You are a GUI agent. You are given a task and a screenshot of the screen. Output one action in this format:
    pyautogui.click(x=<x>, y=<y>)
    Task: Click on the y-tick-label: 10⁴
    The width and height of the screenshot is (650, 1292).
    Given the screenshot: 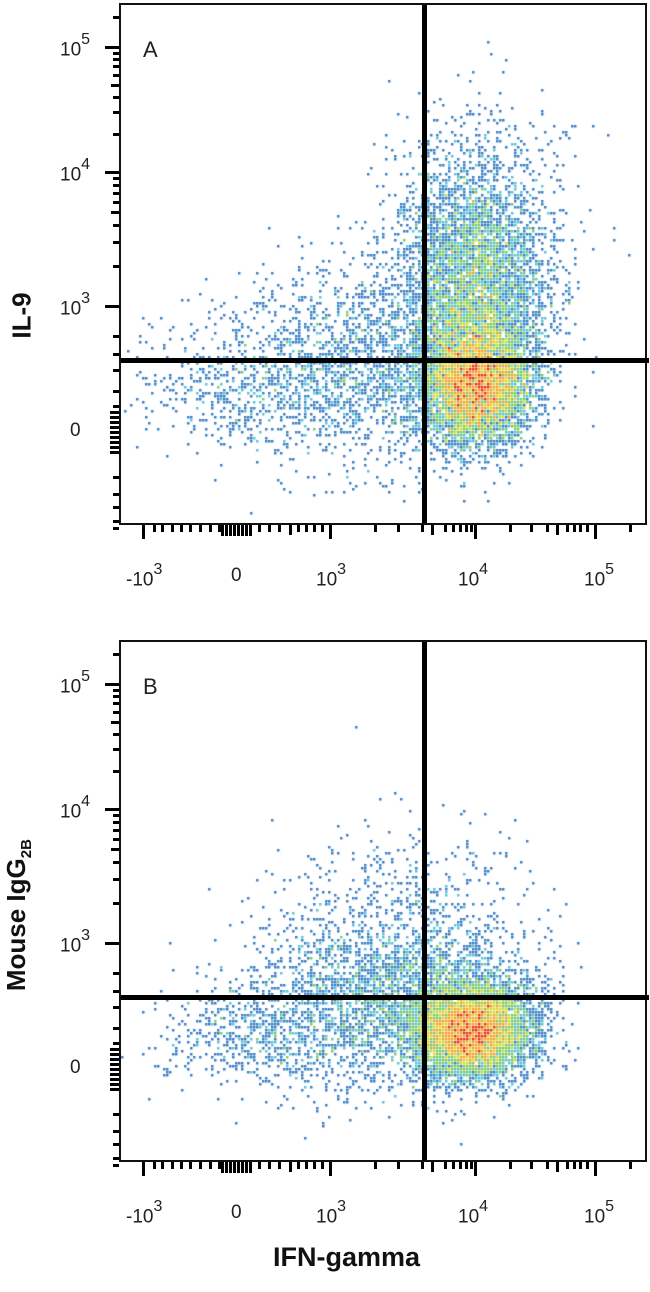 What is the action you would take?
    pyautogui.click(x=75, y=808)
    